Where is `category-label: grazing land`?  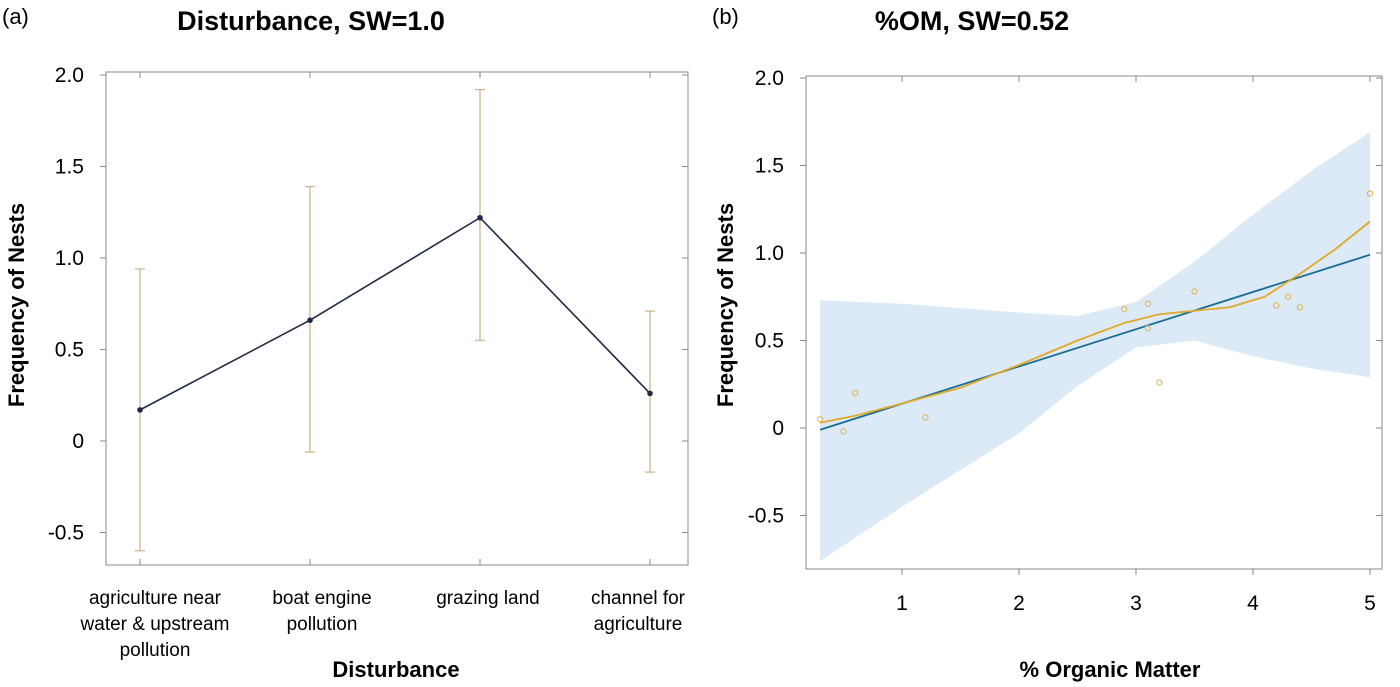
category-label: grazing land is located at coordinates (488, 598).